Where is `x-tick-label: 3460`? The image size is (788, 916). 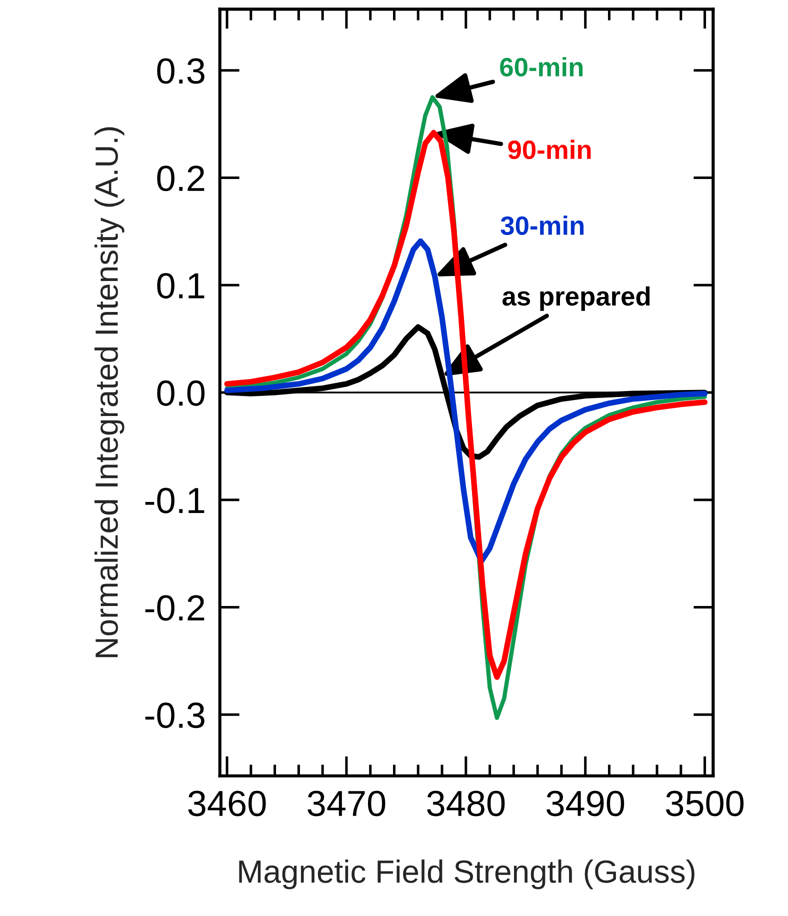 x-tick-label: 3460 is located at coordinates (227, 803).